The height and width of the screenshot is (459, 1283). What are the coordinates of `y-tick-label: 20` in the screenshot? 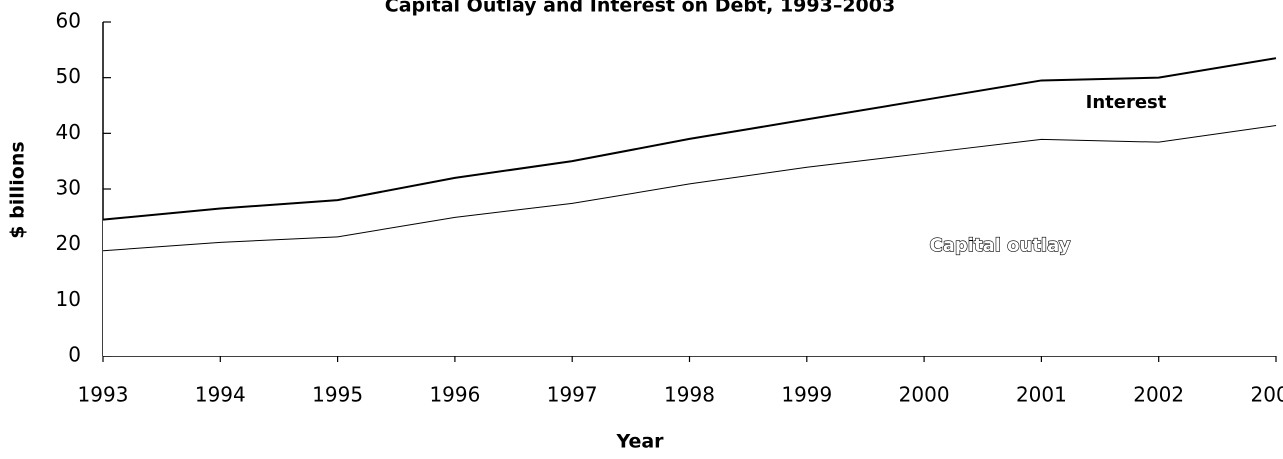 It's located at (68, 243).